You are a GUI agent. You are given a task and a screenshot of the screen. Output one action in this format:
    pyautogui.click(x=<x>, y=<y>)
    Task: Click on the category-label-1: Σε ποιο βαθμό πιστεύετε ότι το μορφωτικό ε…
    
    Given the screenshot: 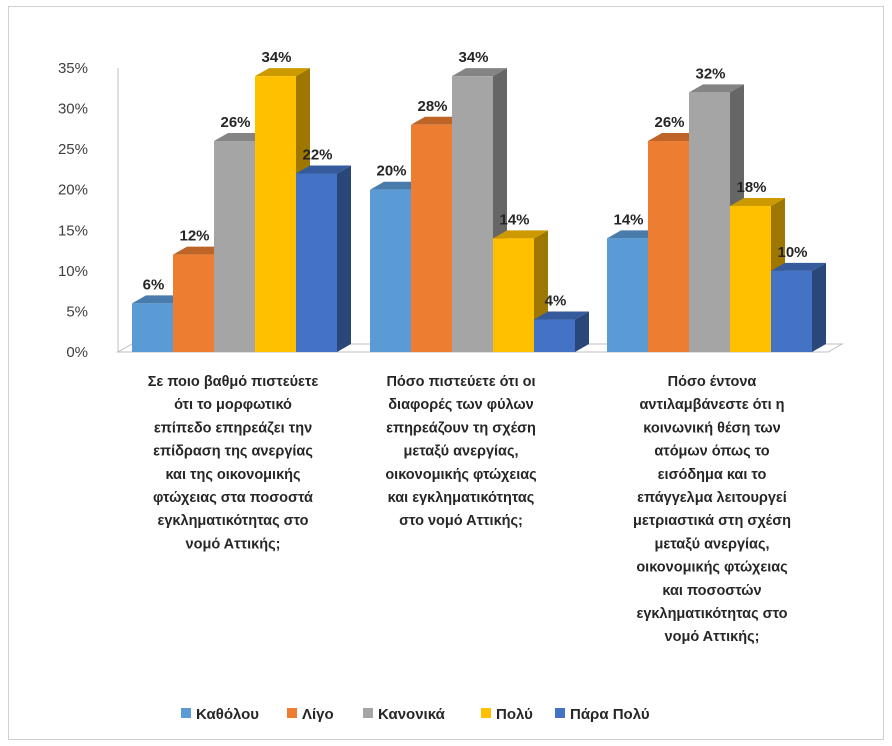 What is the action you would take?
    pyautogui.click(x=233, y=463)
    